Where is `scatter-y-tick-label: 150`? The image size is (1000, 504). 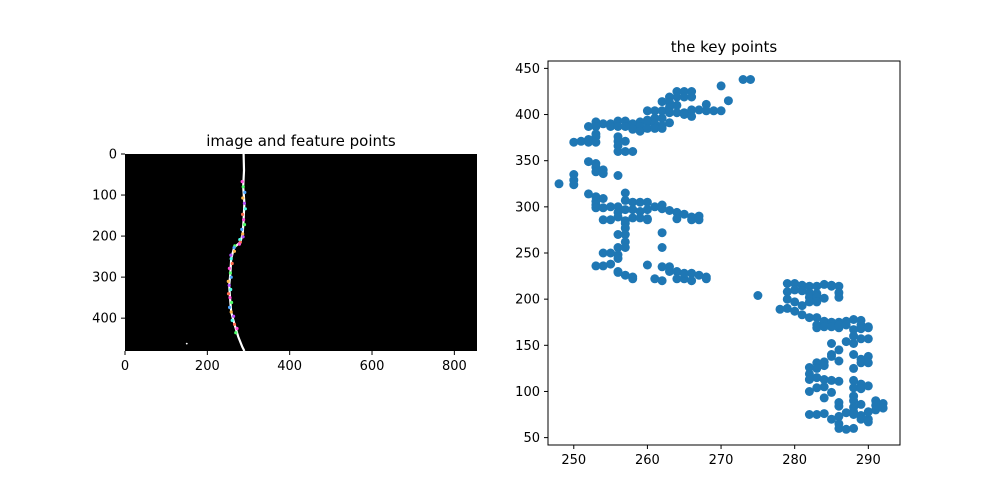 scatter-y-tick-label: 150 is located at coordinates (527, 346).